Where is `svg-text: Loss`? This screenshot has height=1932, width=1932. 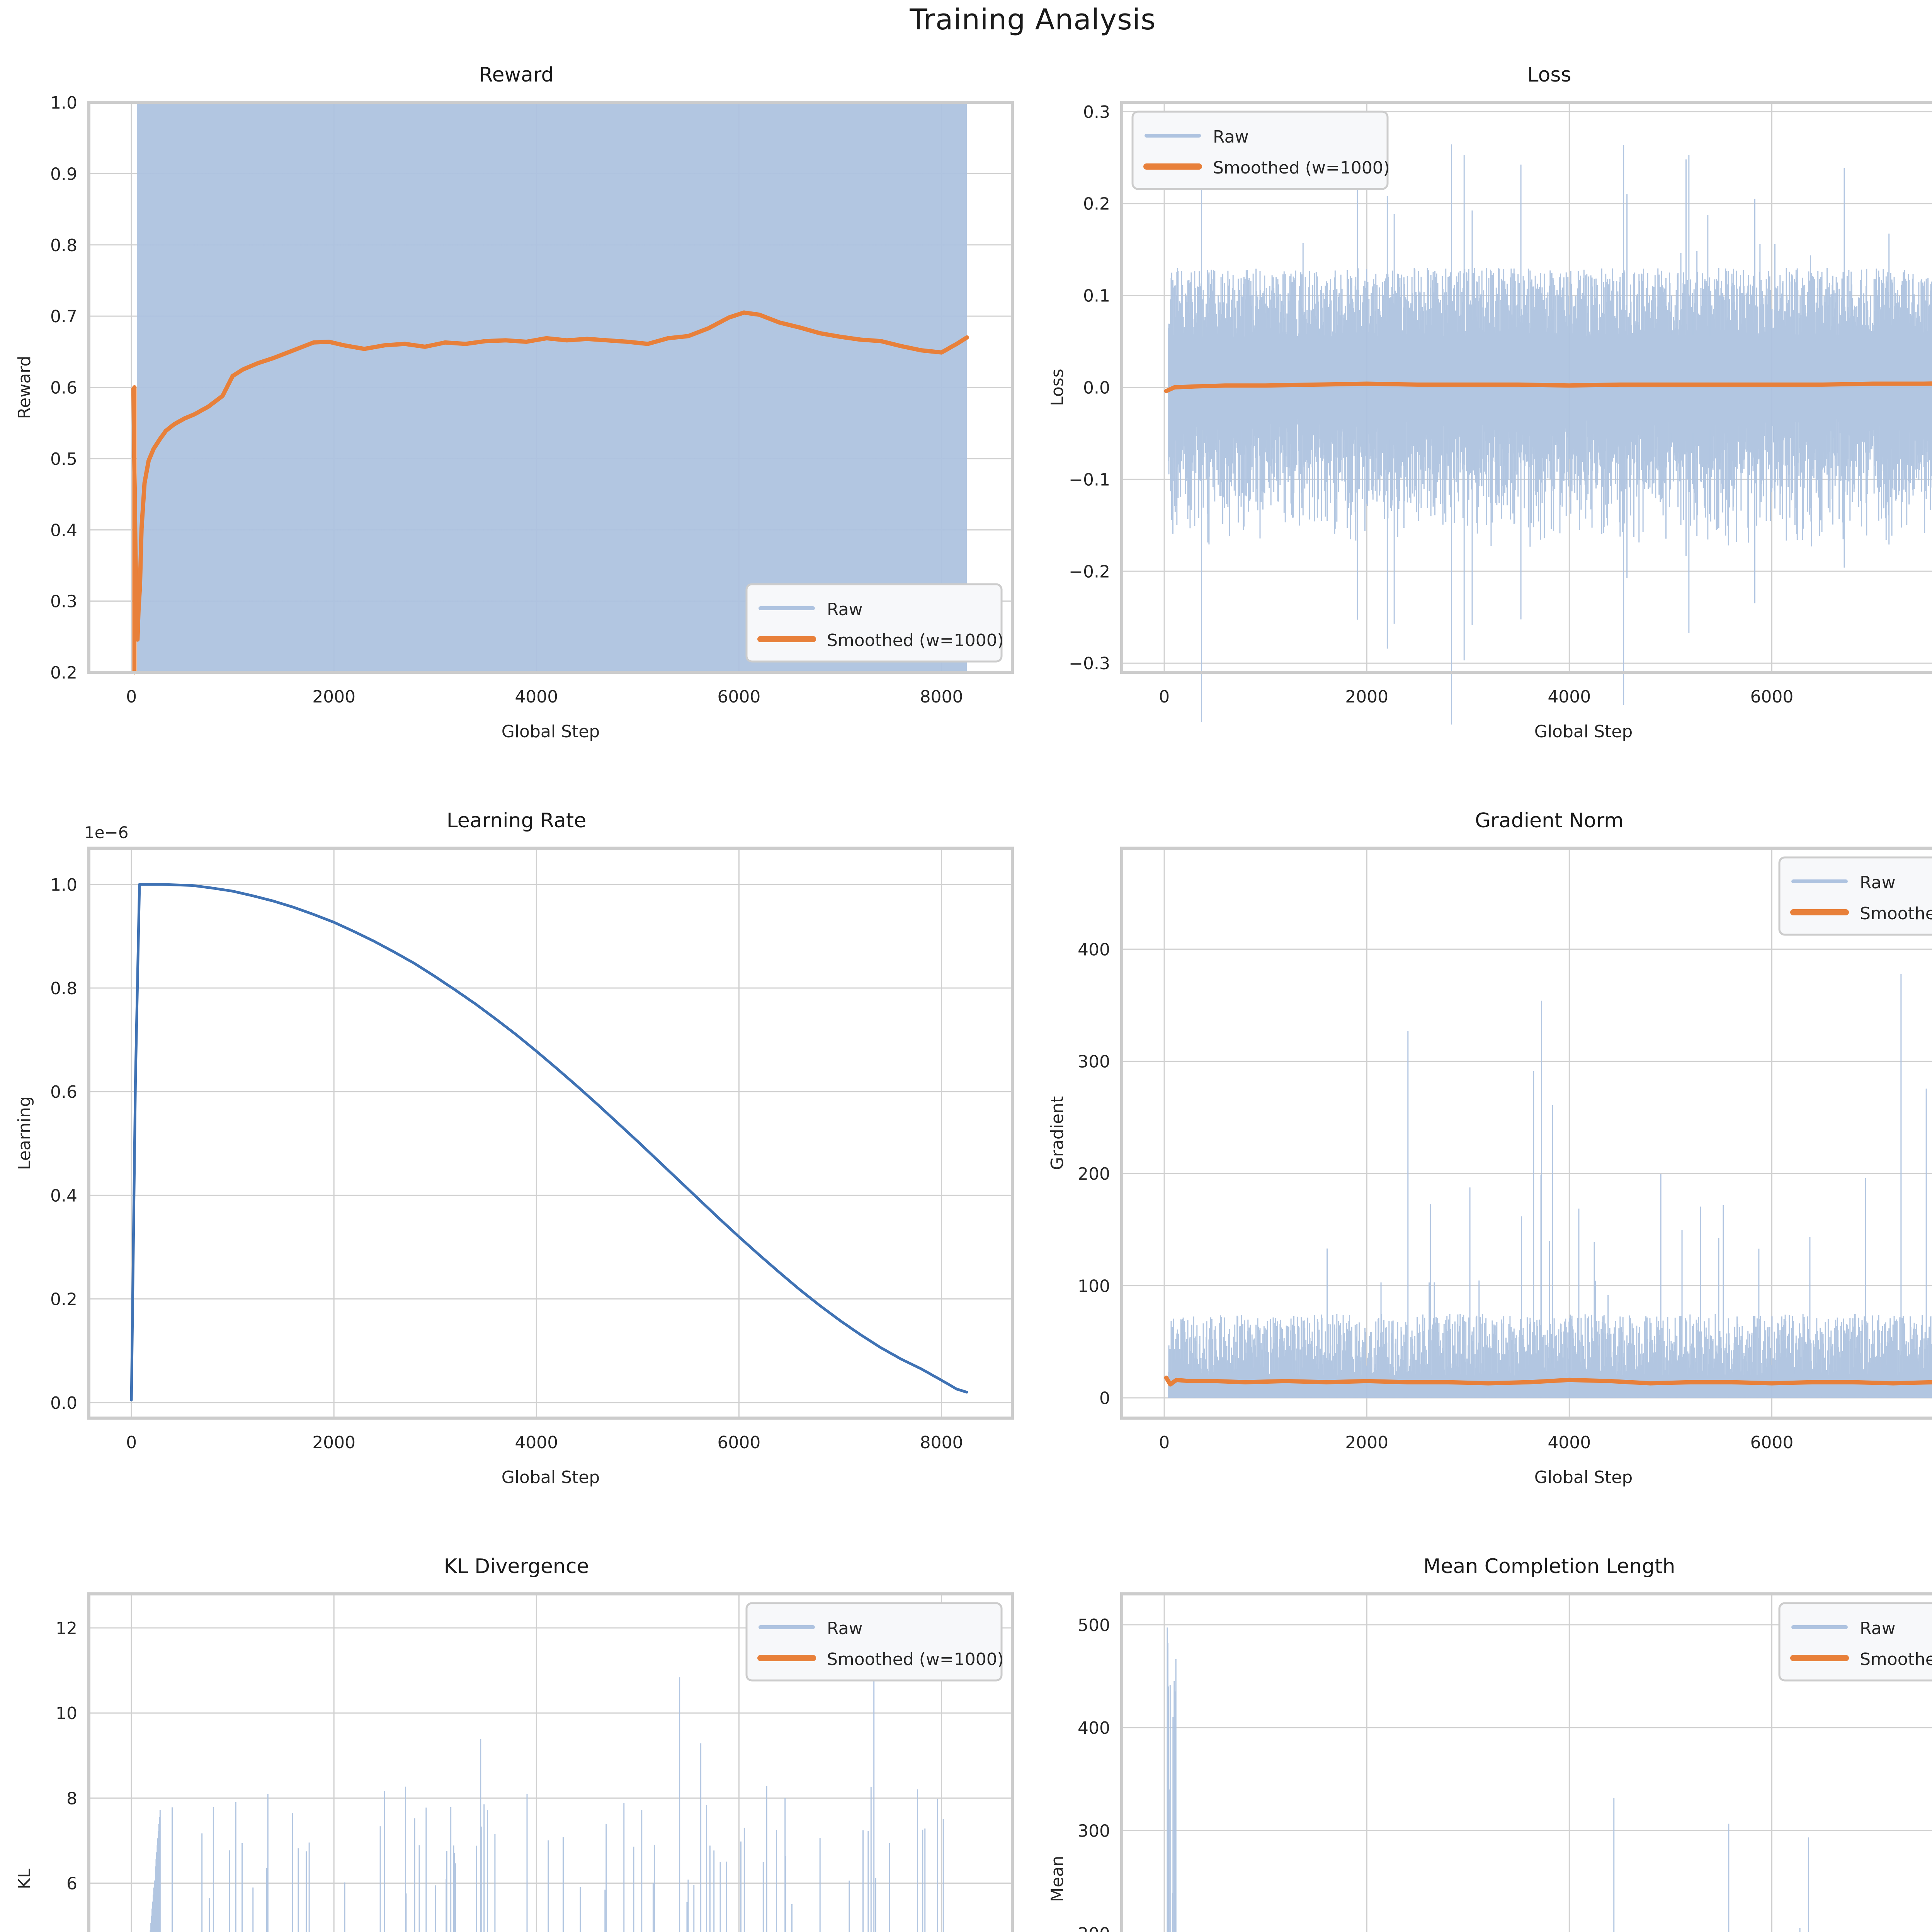 svg-text: Loss is located at coordinates (1057, 388).